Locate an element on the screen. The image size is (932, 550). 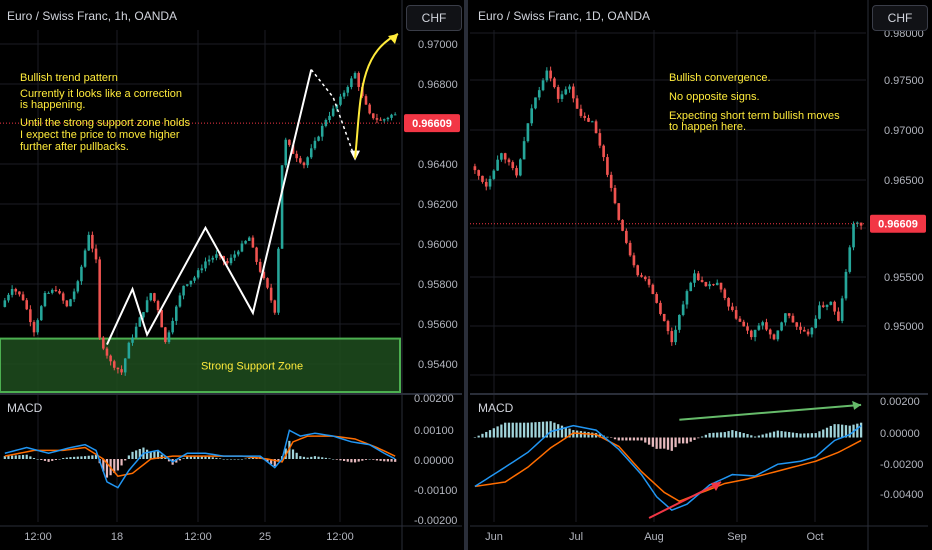
annotation-note: is happening. is located at coordinates (52, 105).